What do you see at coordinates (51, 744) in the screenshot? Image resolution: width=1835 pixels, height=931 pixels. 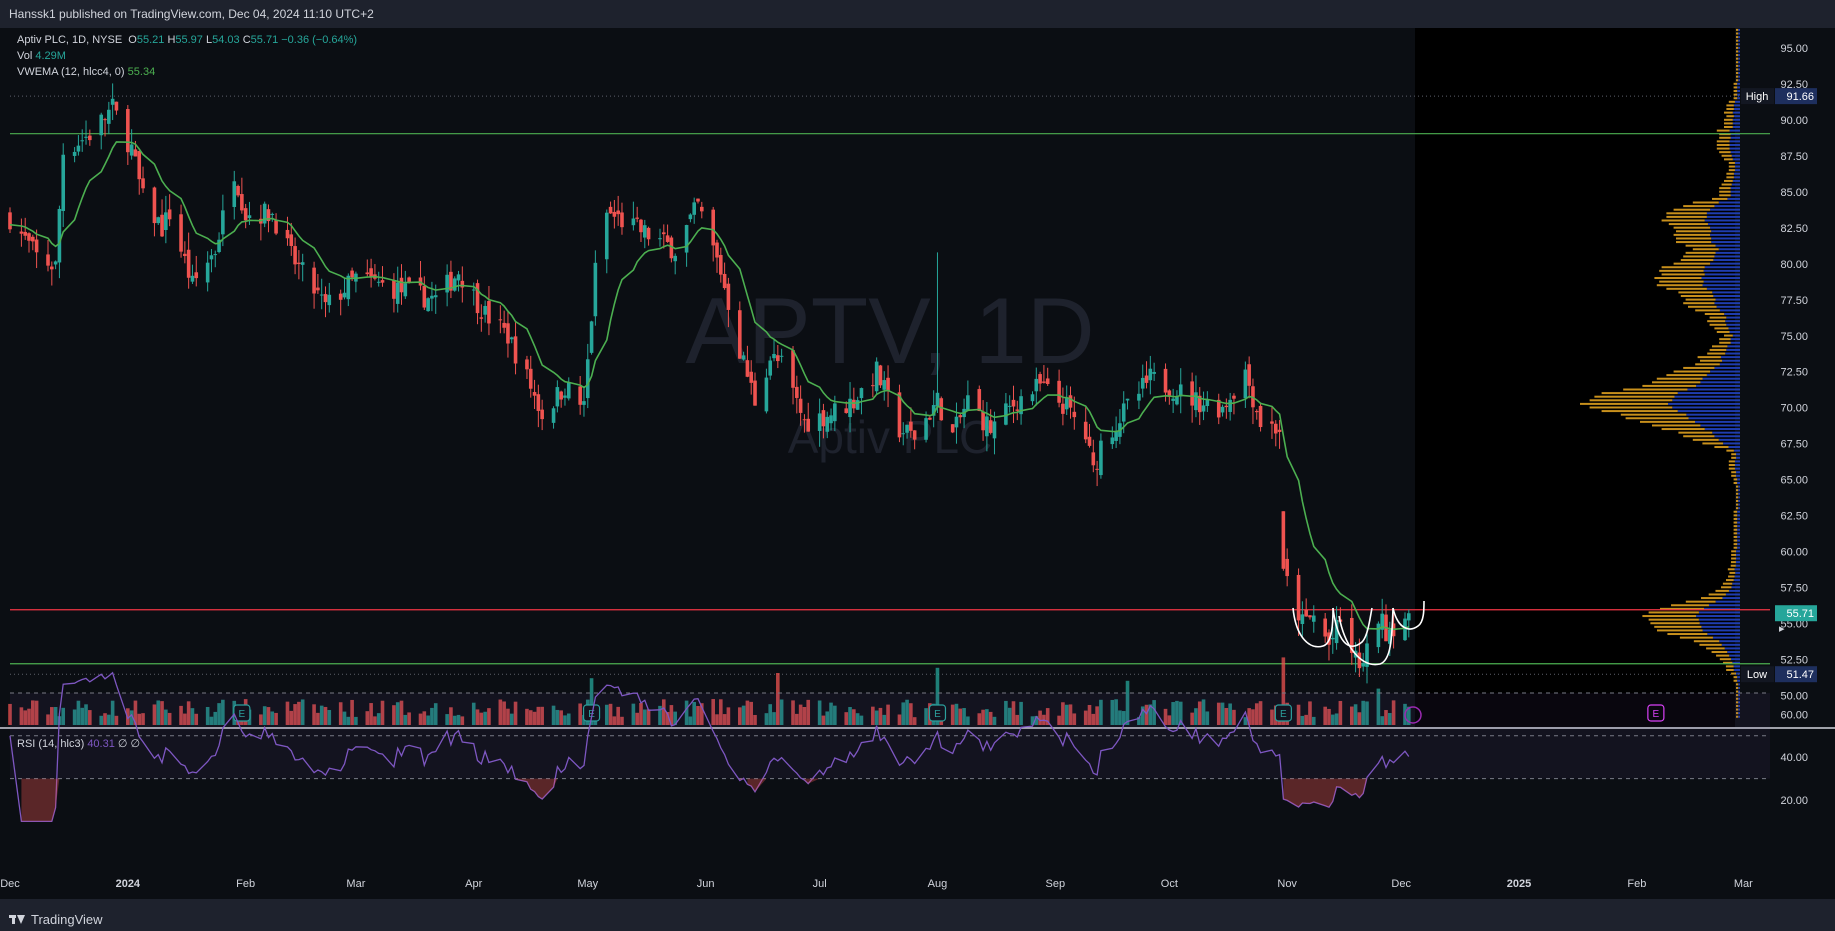 I see `rsi-label: RSI (14, hlc3)` at bounding box center [51, 744].